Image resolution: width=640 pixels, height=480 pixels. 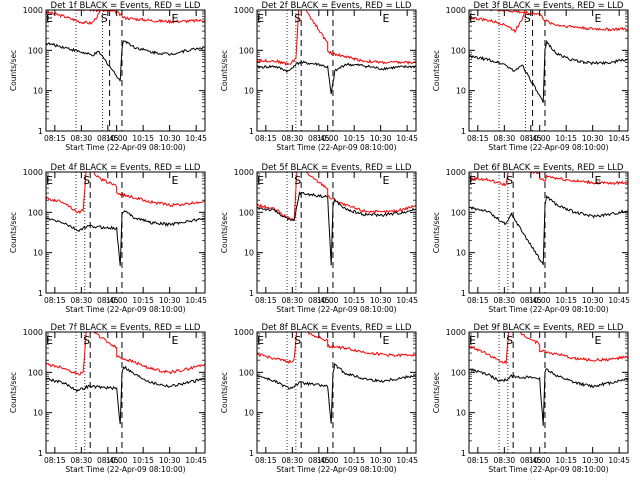 What do you see at coordinates (126, 6) in the screenshot?
I see `panel-title: Det 1f BLACK = Events, RED = LLD` at bounding box center [126, 6].